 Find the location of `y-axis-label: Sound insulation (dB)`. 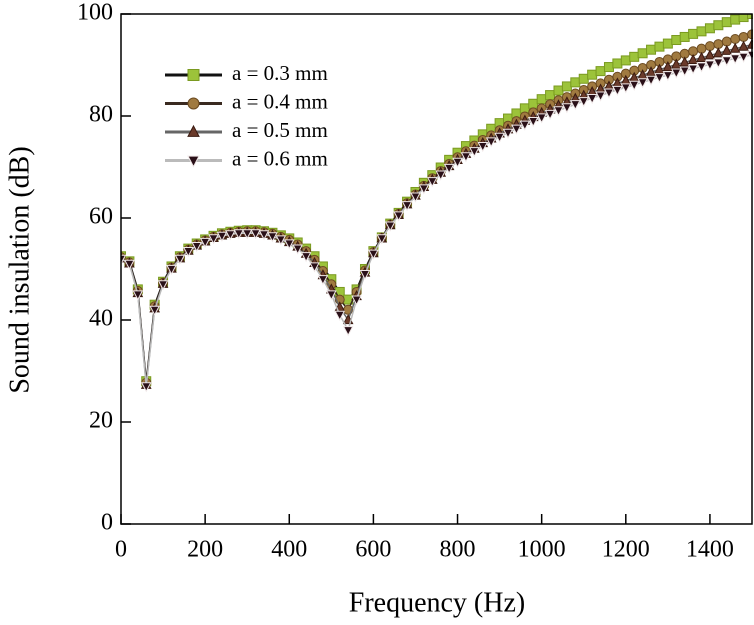

y-axis-label: Sound insulation (dB) is located at coordinates (19, 269).